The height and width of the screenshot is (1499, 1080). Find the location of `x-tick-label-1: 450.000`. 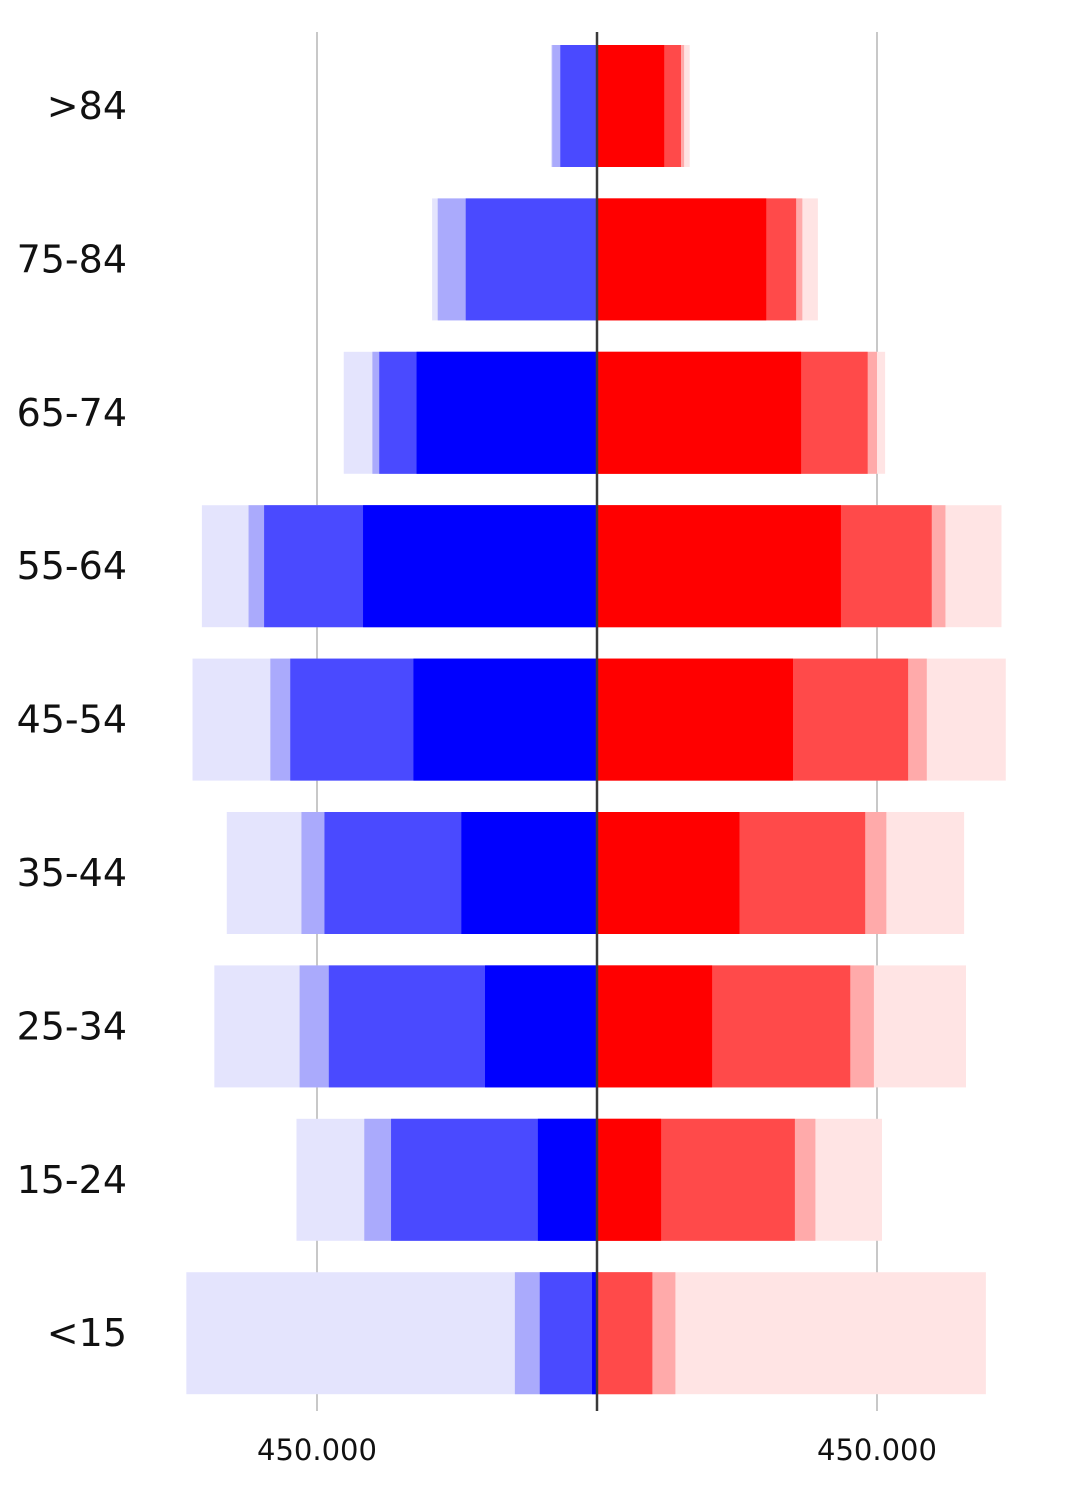

x-tick-label-1: 450.000 is located at coordinates (877, 1450).